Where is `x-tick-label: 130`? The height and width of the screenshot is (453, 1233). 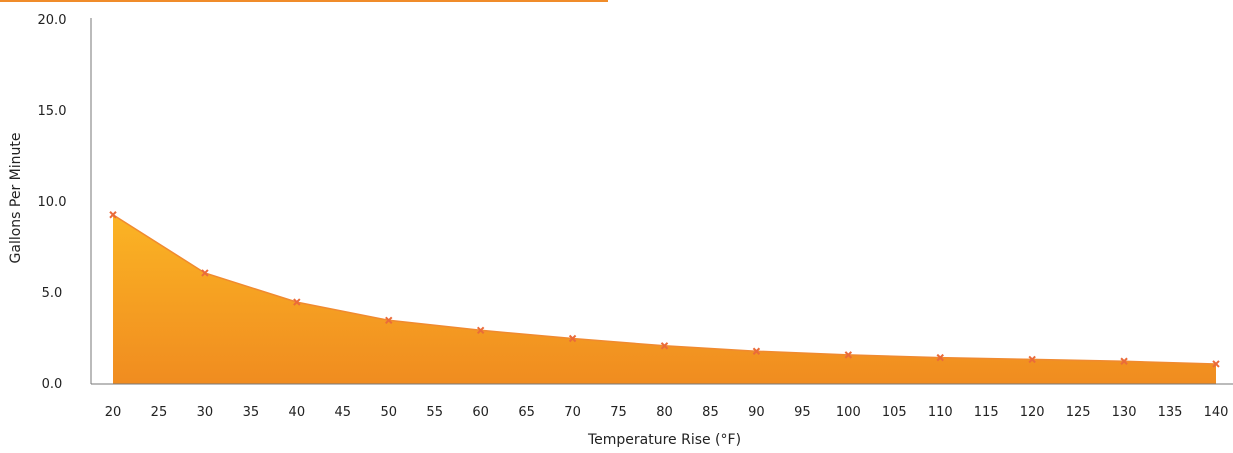
x-tick-label: 130 is located at coordinates (1124, 412).